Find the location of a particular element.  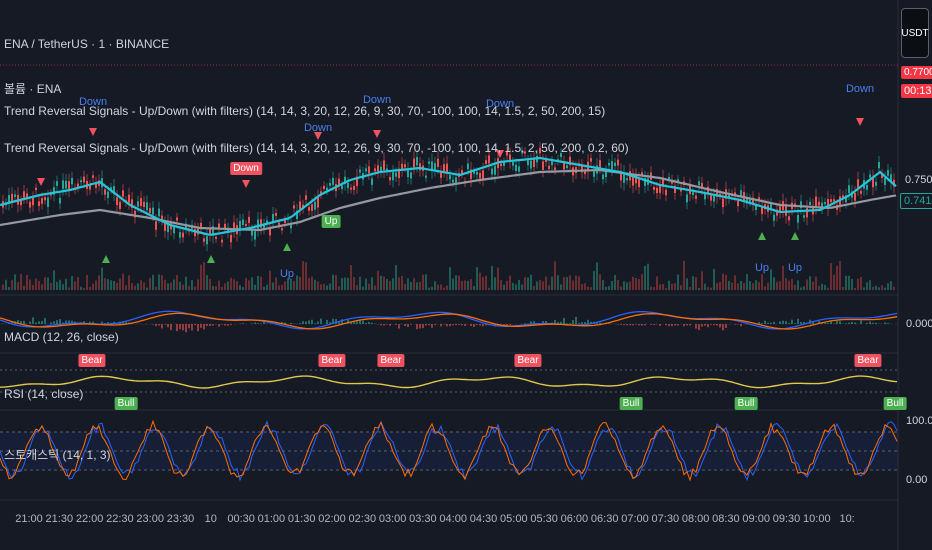

macd-label: MACD (12, 26, close) is located at coordinates (61, 337).